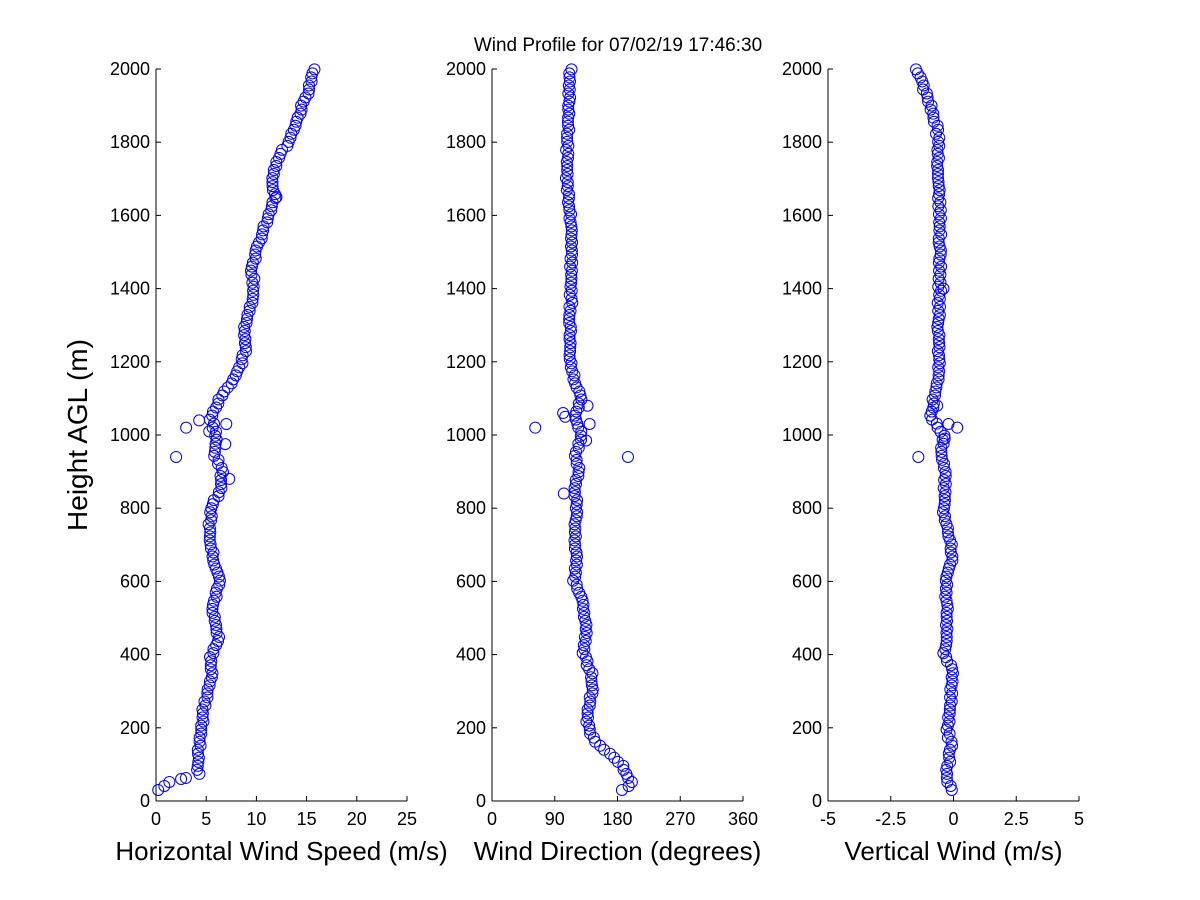 Image resolution: width=1200 pixels, height=900 pixels. What do you see at coordinates (135, 655) in the screenshot?
I see `y-tick-label: 400` at bounding box center [135, 655].